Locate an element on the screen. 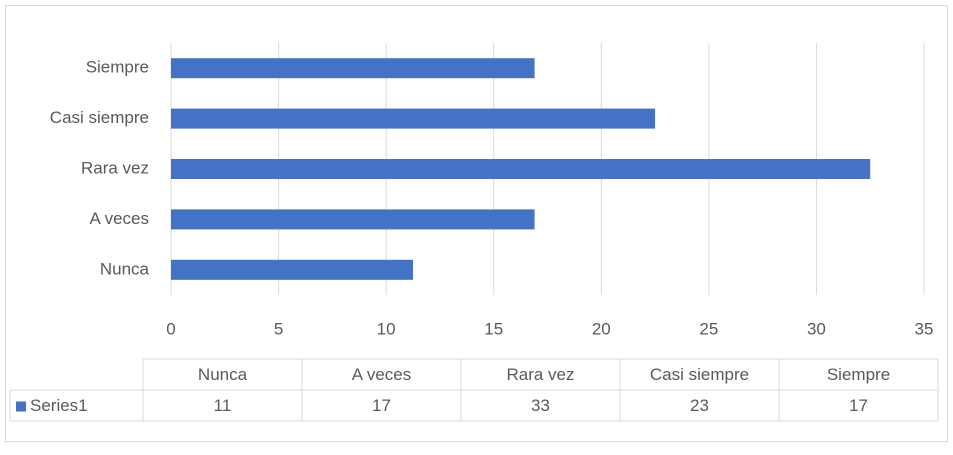  y-tick-label: A veces is located at coordinates (119, 218).